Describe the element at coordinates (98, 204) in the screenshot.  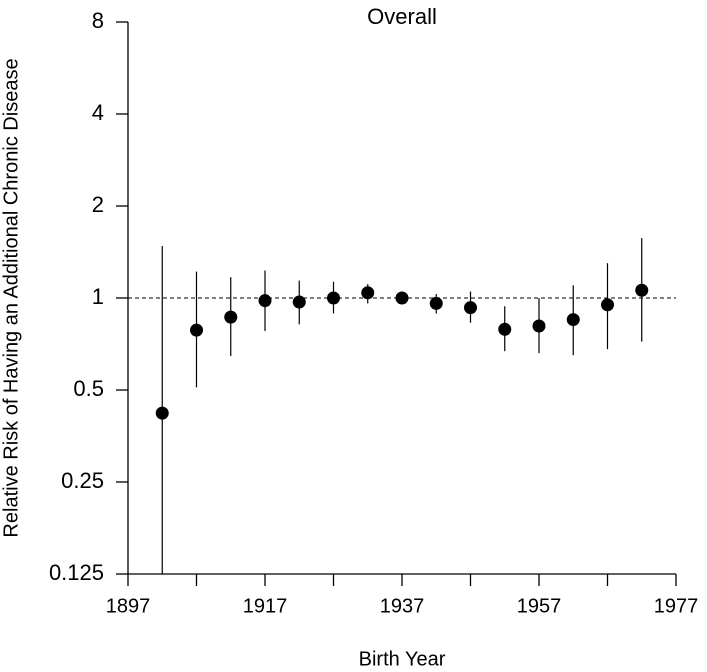
I see `y-tick-label: 2` at that location.